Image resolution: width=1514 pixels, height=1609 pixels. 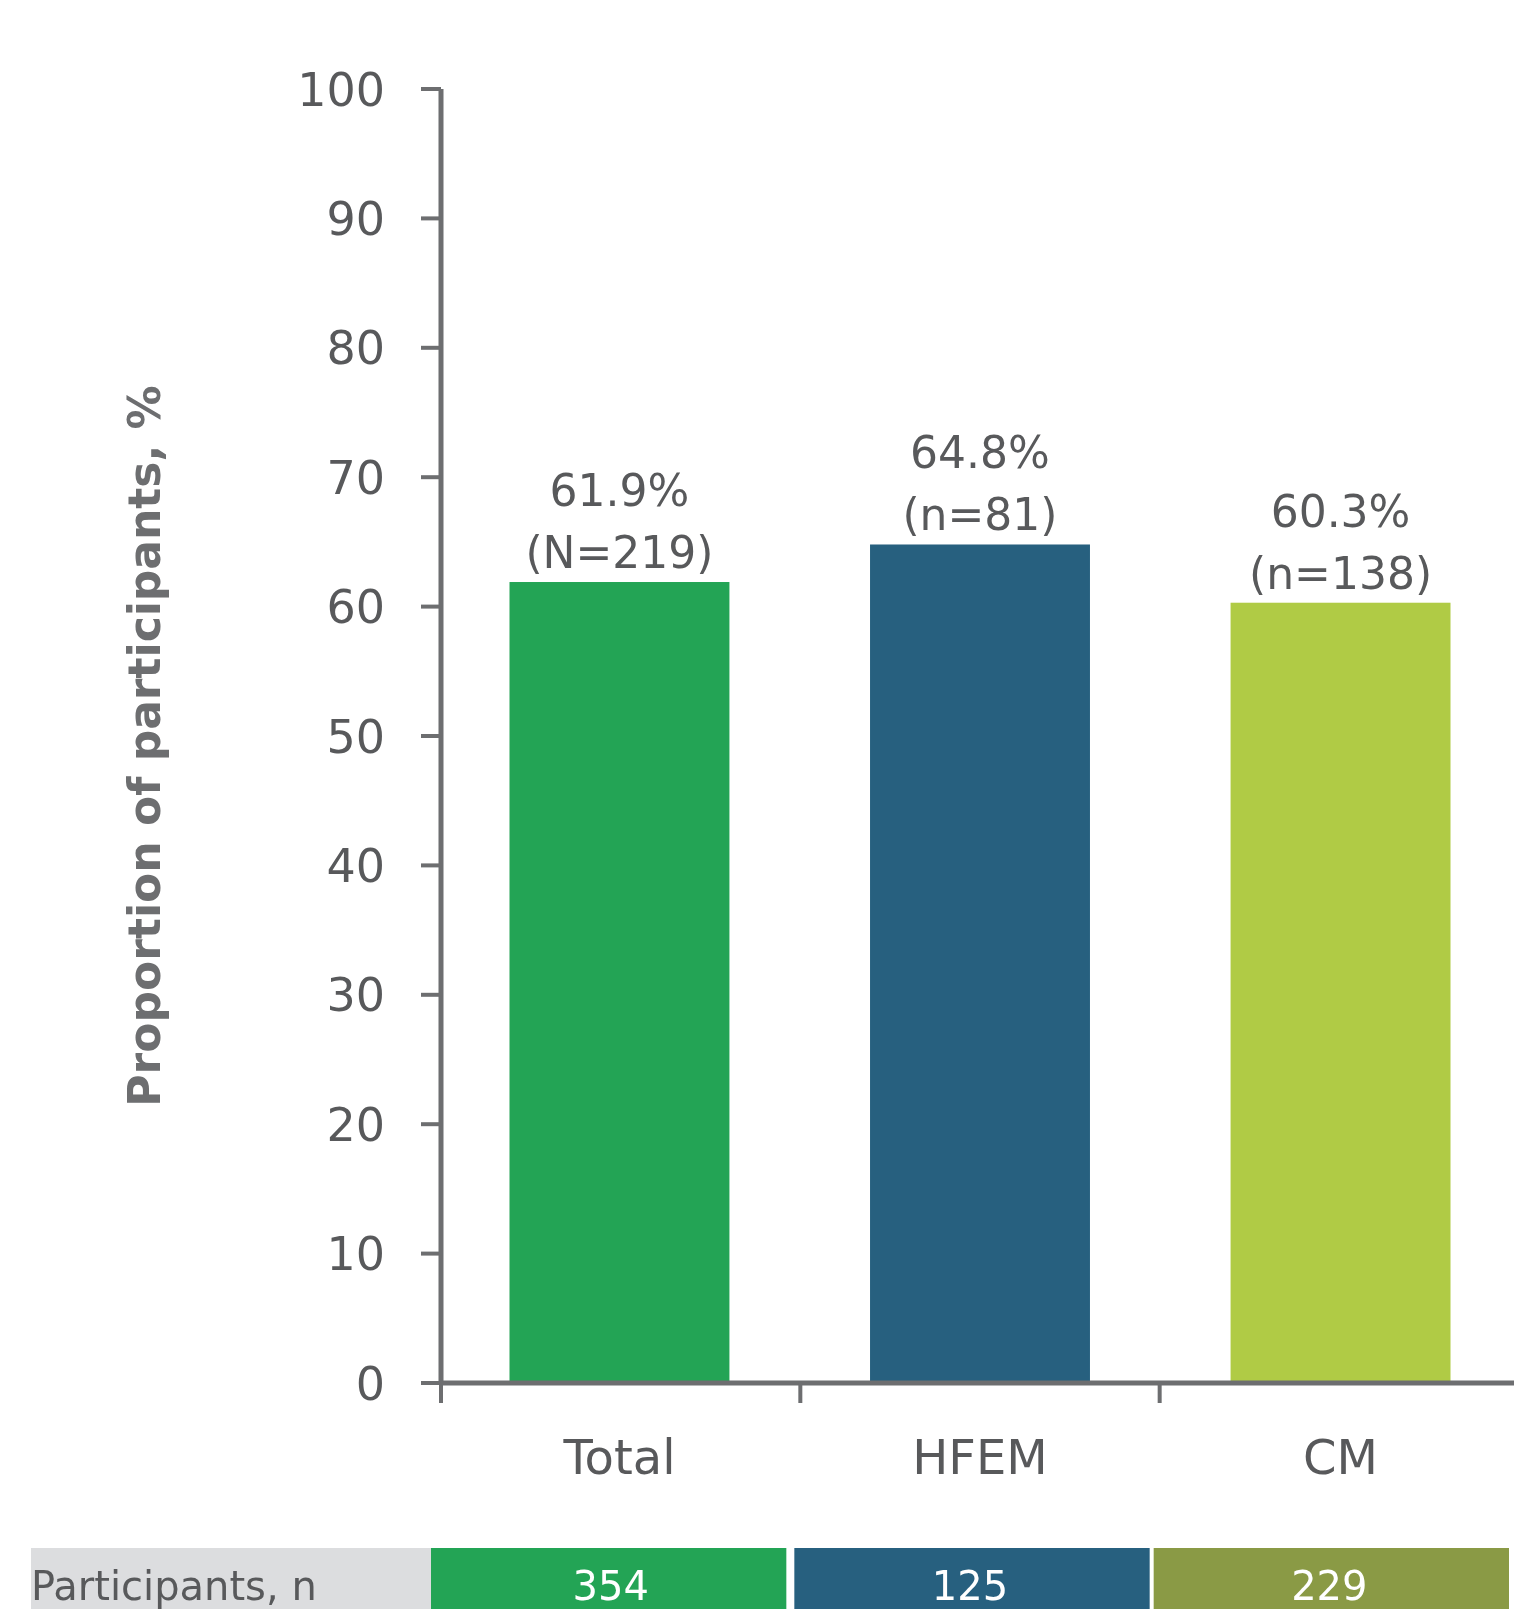 What do you see at coordinates (341, 89) in the screenshot?
I see `y-tick-label: 100` at bounding box center [341, 89].